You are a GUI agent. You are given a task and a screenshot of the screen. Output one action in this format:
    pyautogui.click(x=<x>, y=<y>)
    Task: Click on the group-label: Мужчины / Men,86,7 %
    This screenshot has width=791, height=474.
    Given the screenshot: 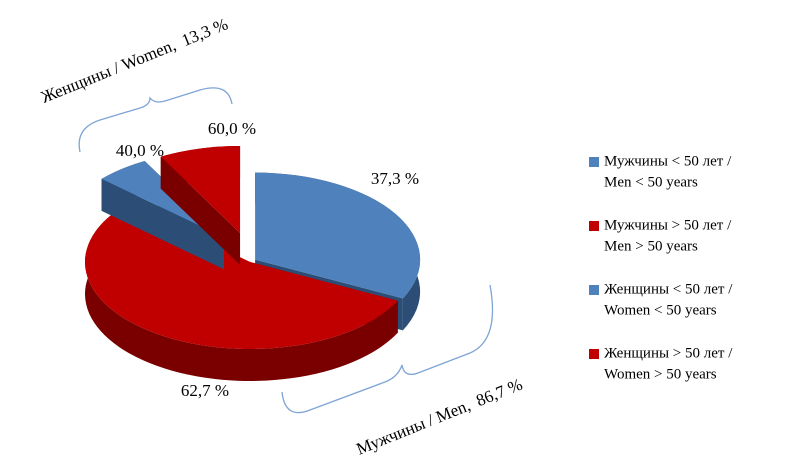 What is the action you would take?
    pyautogui.click(x=439, y=417)
    